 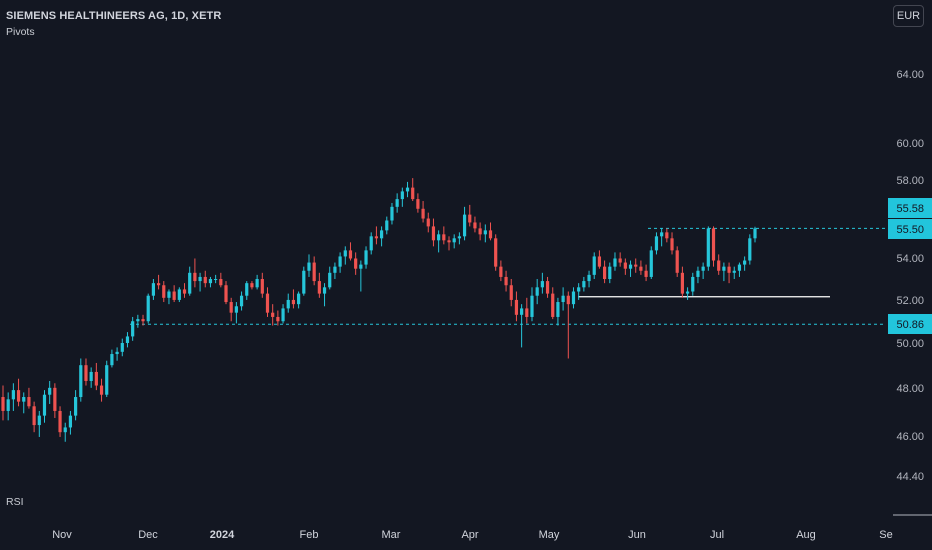 I want to click on y-tick-label: 60.00, so click(x=910, y=144).